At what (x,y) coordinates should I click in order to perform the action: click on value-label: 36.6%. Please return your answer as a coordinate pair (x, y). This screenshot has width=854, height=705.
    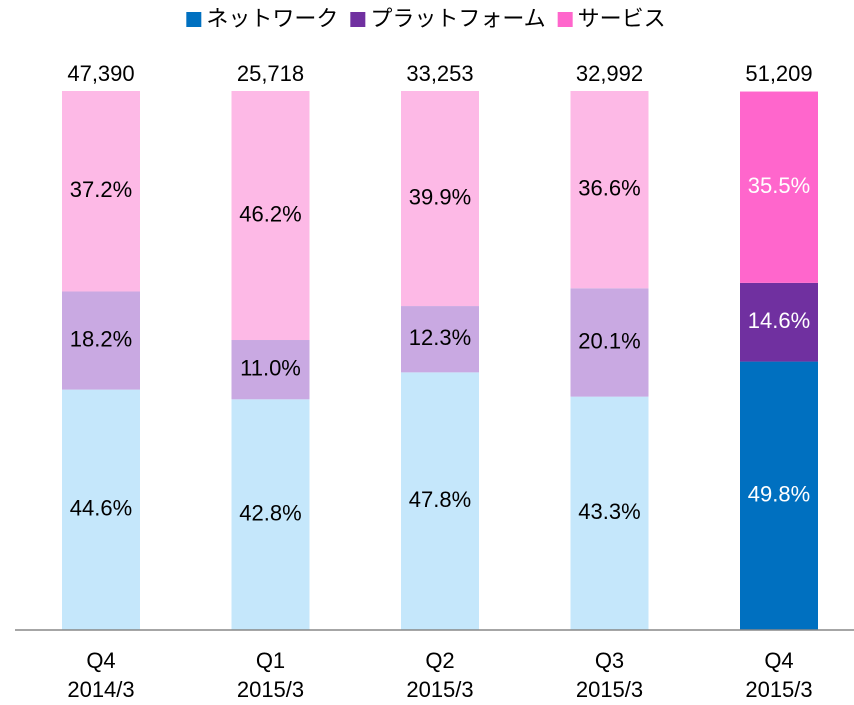
    Looking at the image, I should click on (609, 187).